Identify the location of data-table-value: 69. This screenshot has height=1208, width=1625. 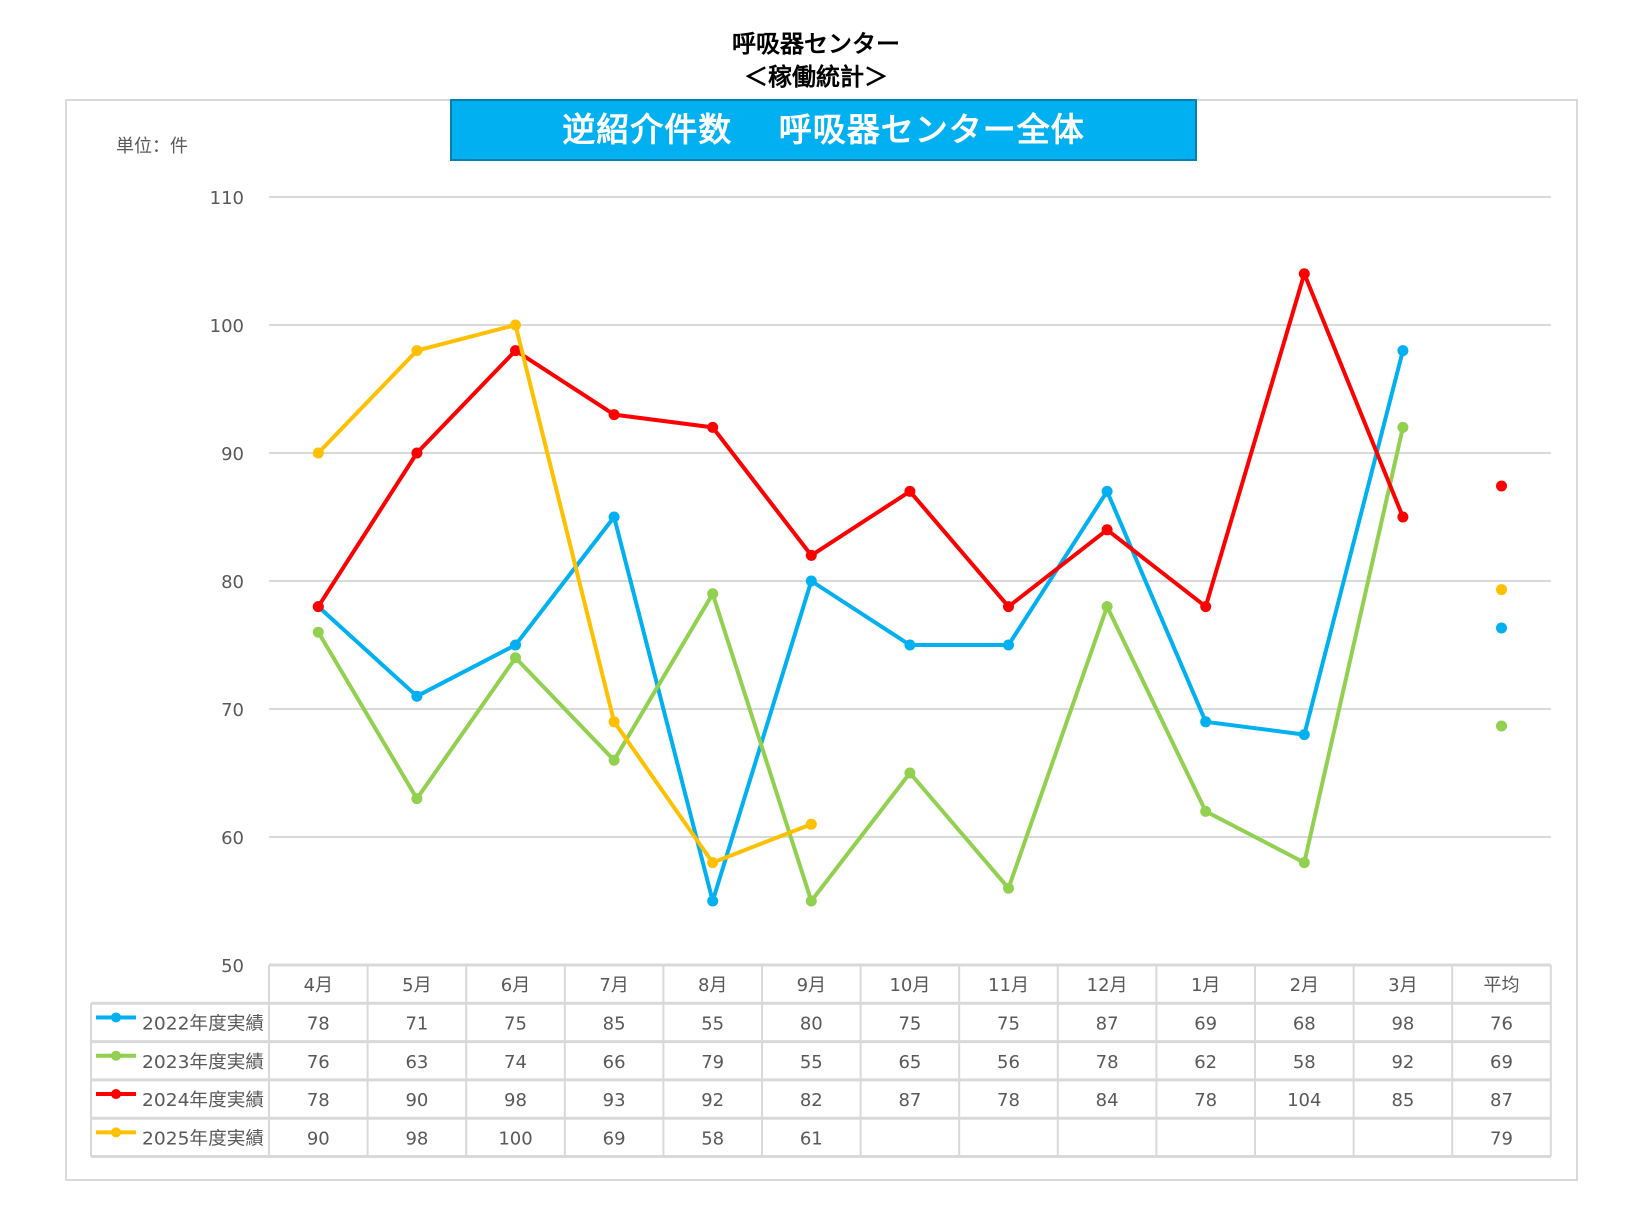
(614, 1138).